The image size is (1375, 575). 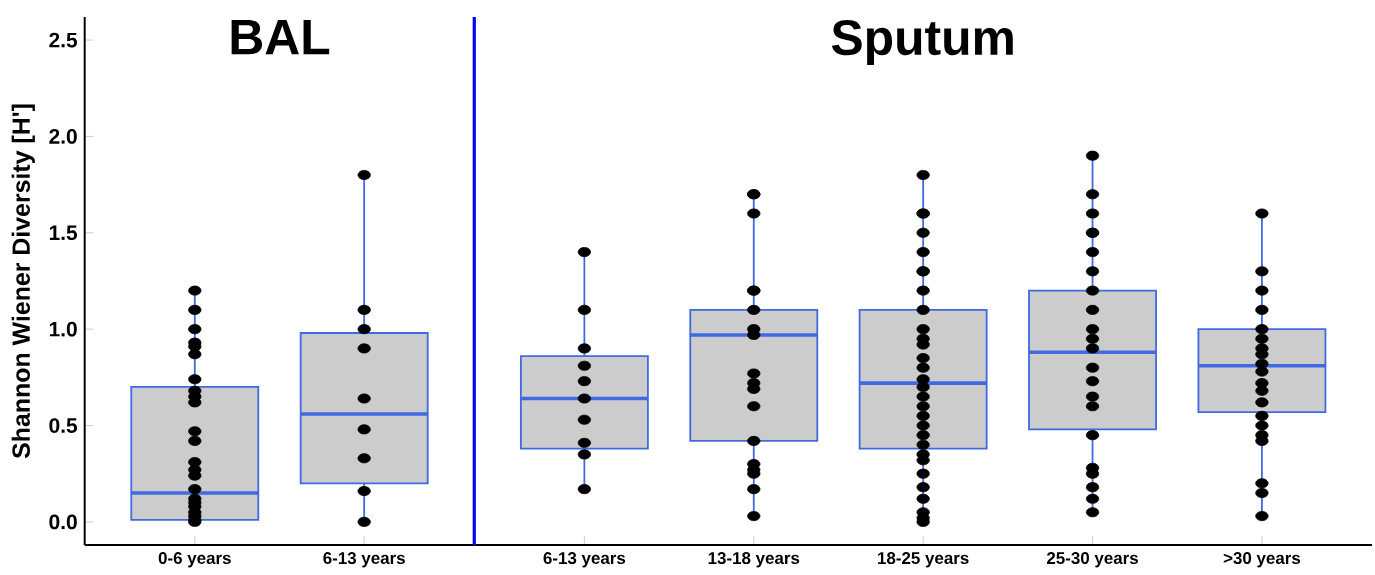 What do you see at coordinates (194, 560) in the screenshot?
I see `x-tick-label: 0-6 years` at bounding box center [194, 560].